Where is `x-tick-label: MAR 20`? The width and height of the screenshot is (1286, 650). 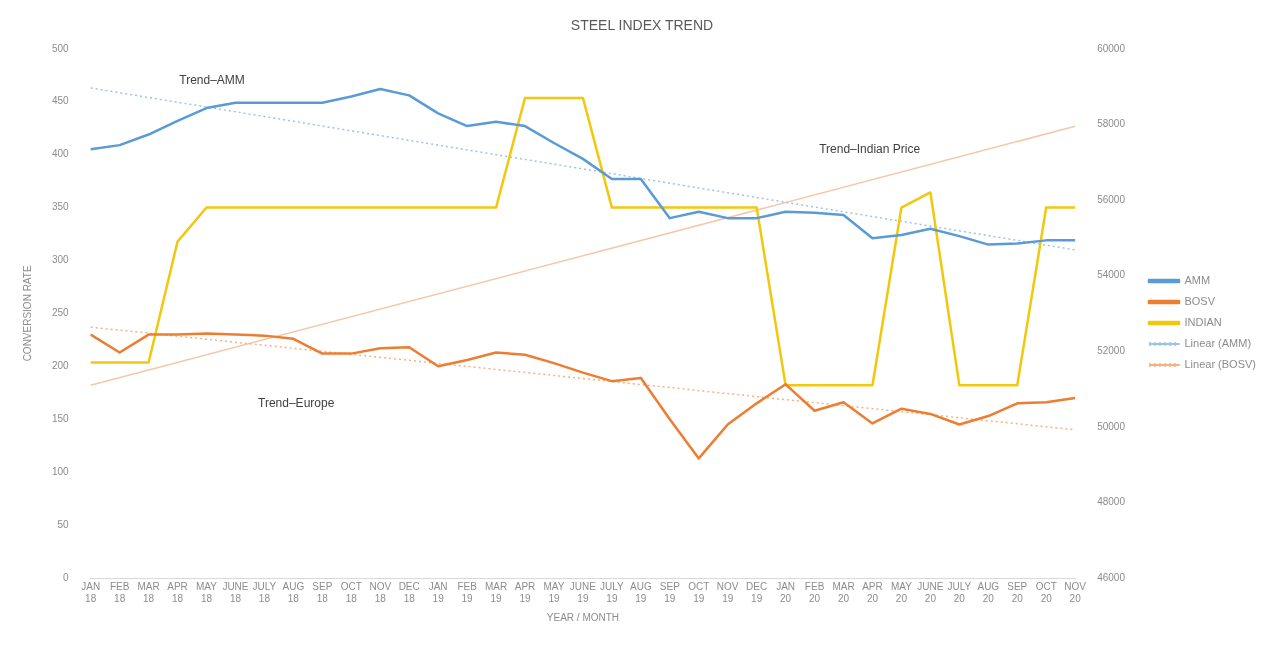 x-tick-label: MAR 20 is located at coordinates (843, 592).